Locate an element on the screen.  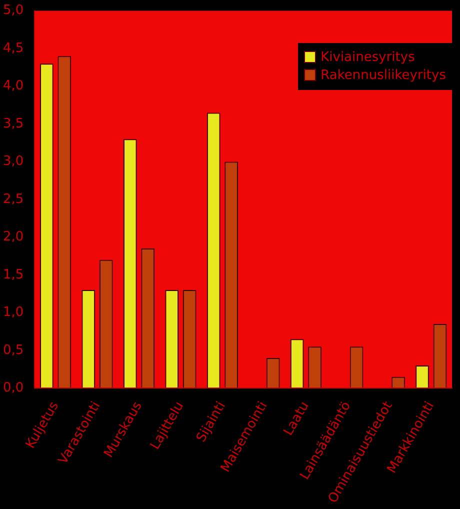
y-tick-label: 1,0 is located at coordinates (13, 312).